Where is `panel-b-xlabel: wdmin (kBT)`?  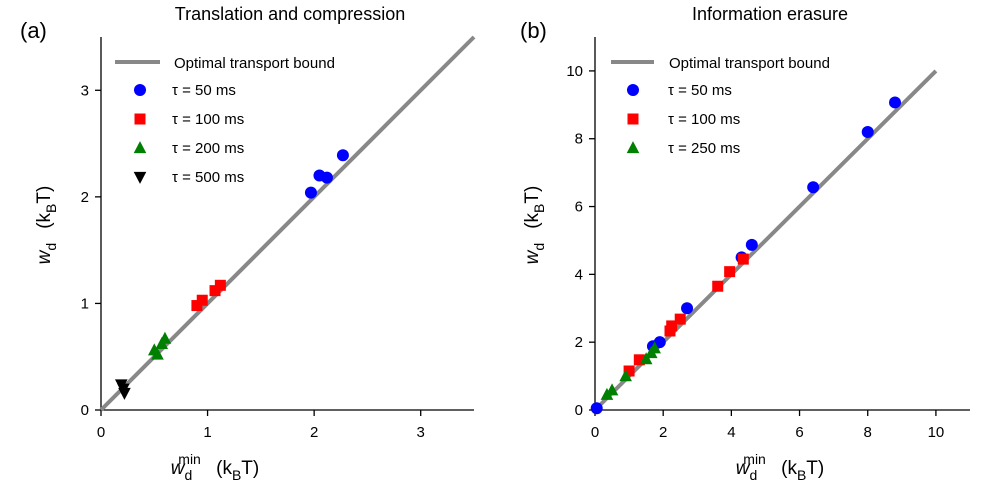
panel-b-xlabel: wdmin (kBT) is located at coordinates (780, 467).